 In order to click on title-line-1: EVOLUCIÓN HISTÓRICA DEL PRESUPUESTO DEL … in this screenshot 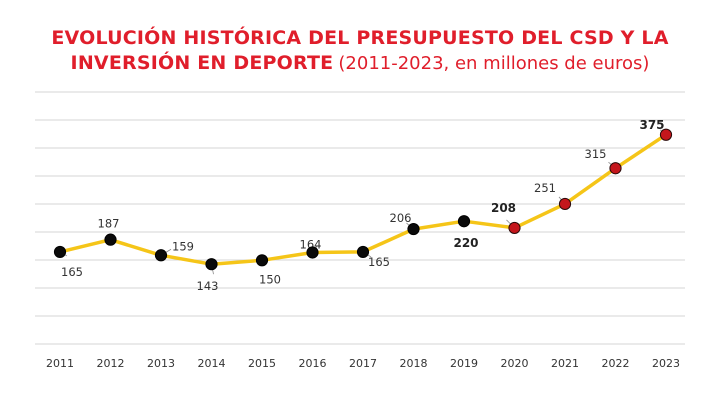, I will do `click(360, 38)`.